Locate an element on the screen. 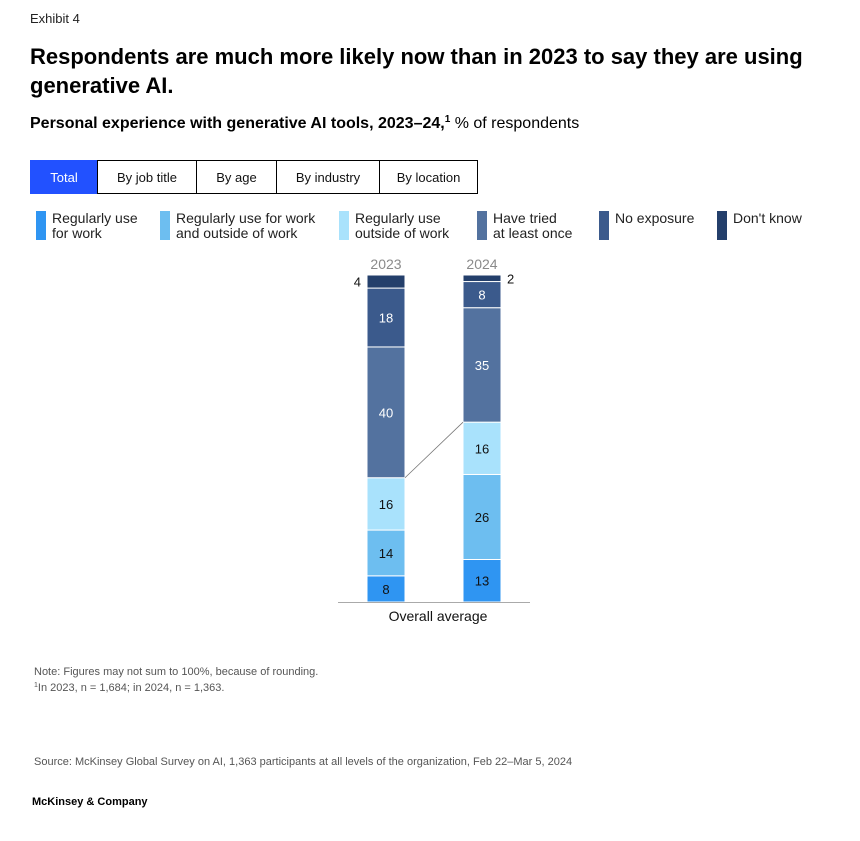  data-label: 26 is located at coordinates (482, 517).